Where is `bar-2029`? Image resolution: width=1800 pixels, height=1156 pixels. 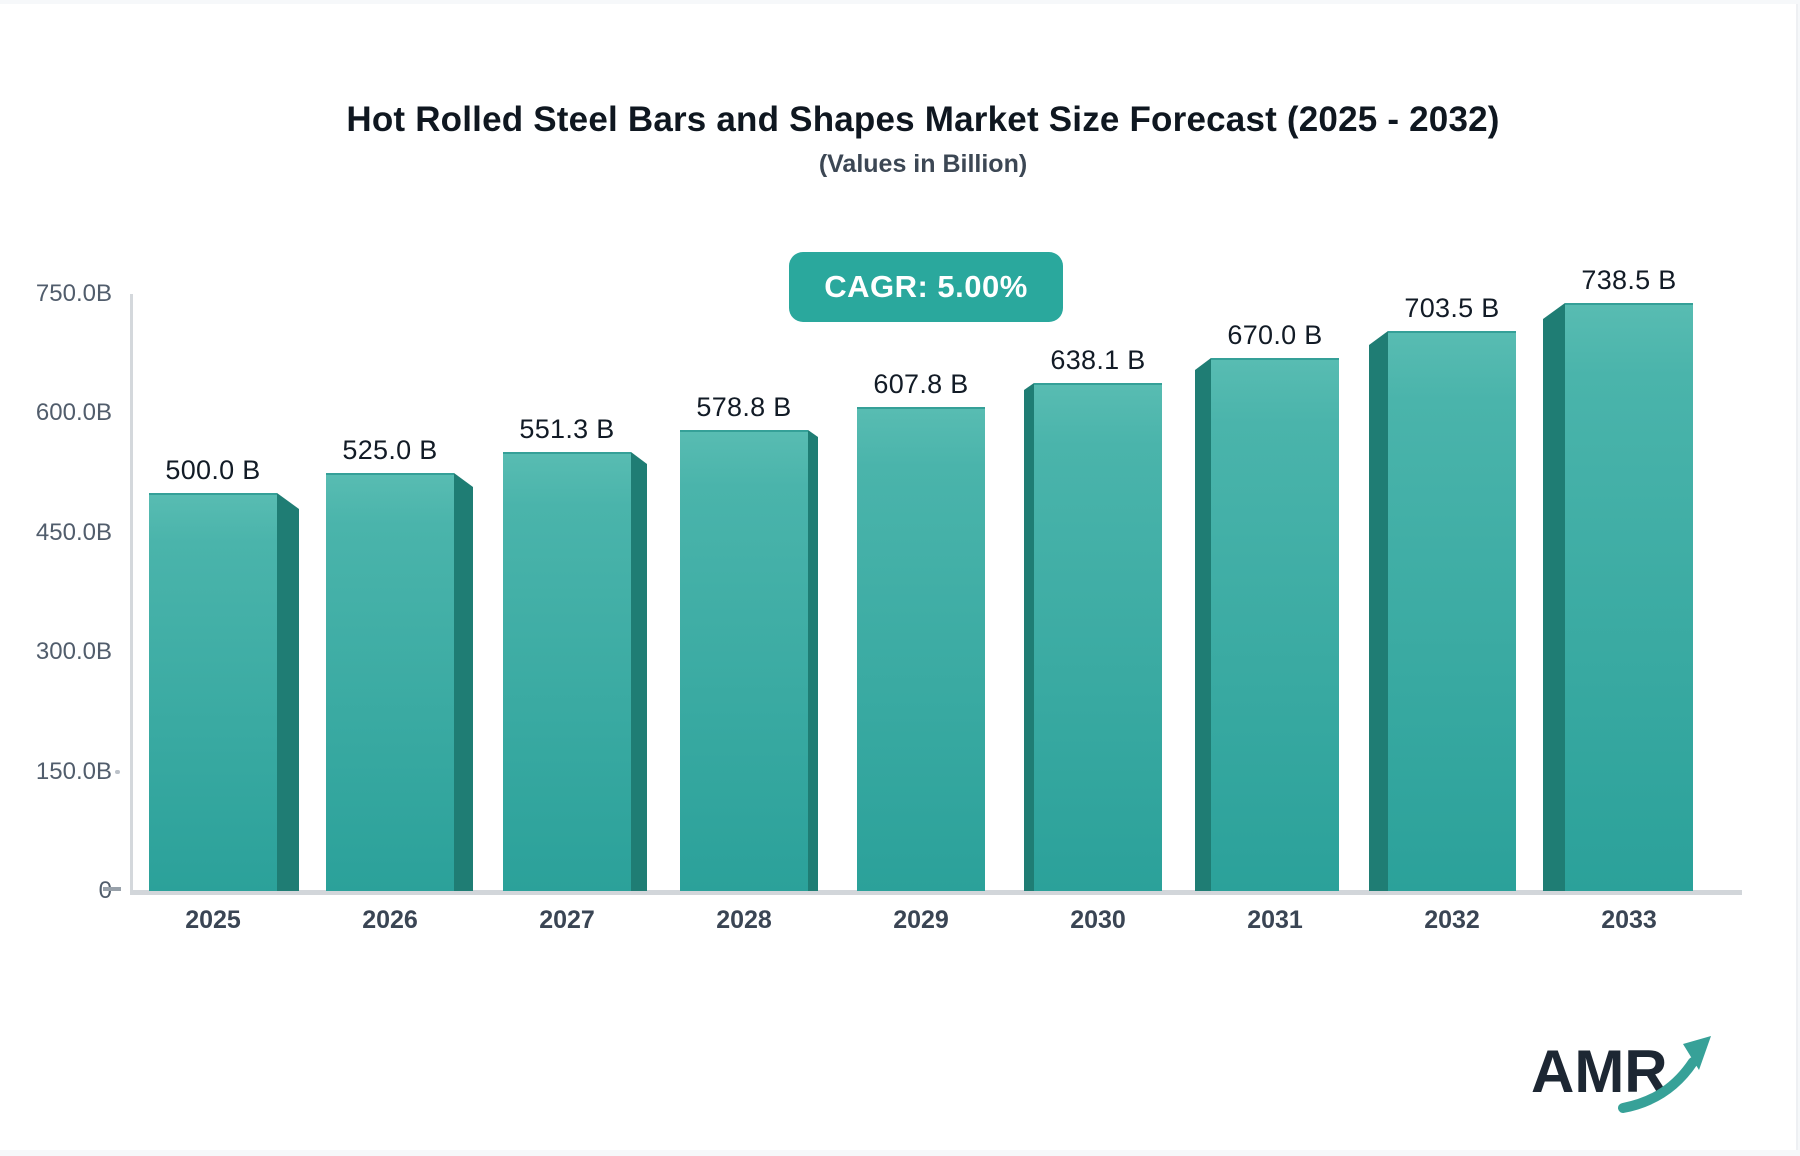 bar-2029 is located at coordinates (921, 649).